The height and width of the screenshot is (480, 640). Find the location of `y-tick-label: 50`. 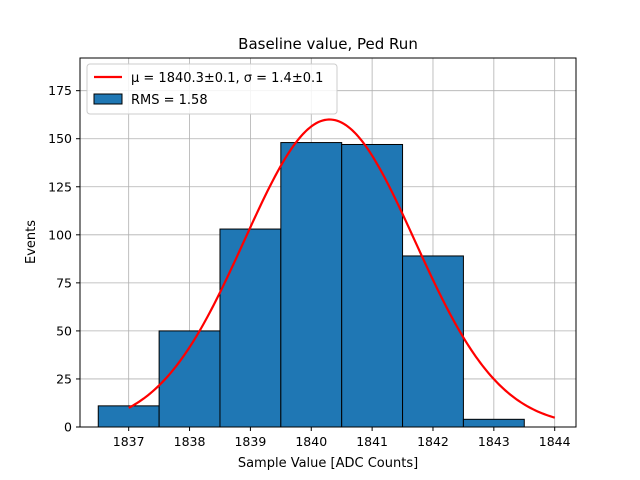

y-tick-label: 50 is located at coordinates (64, 330).